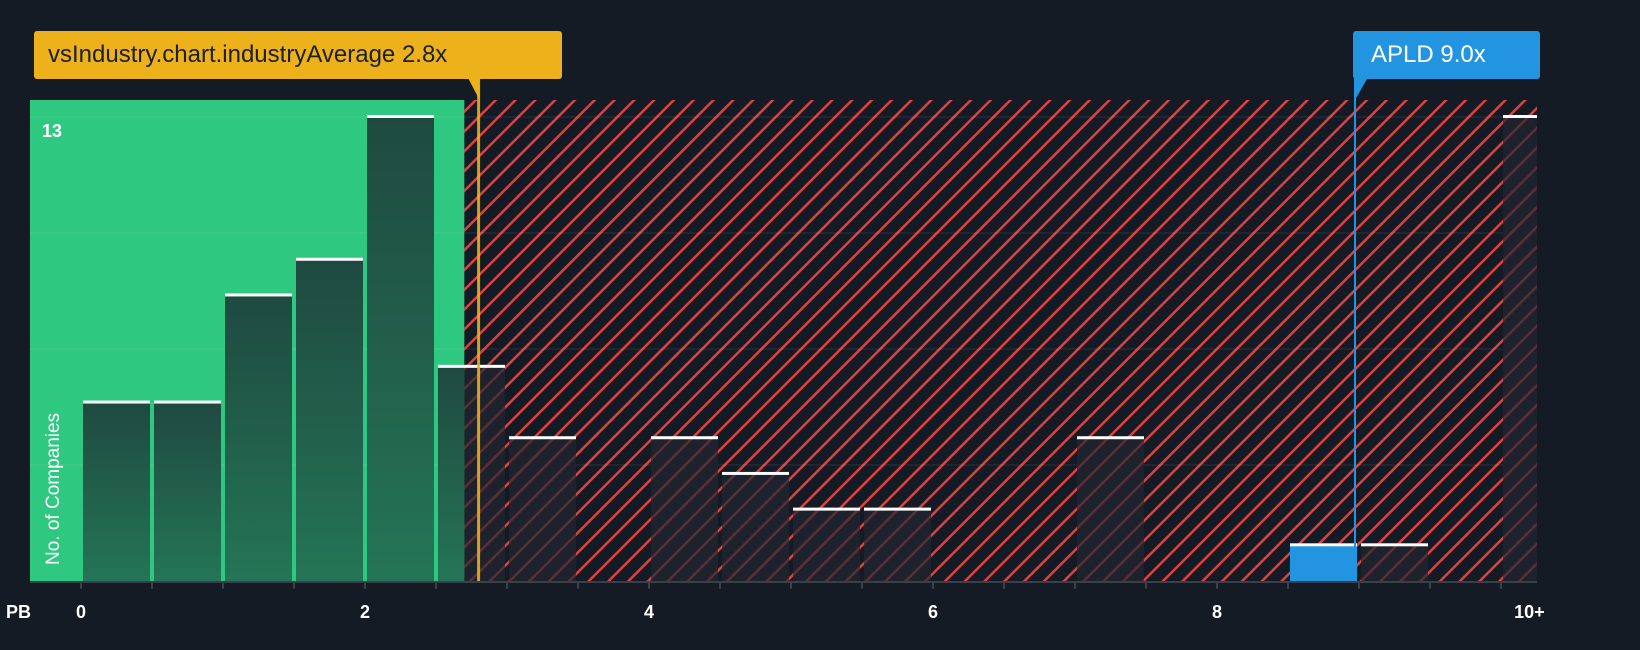 The height and width of the screenshot is (650, 1640). What do you see at coordinates (298, 55) in the screenshot?
I see `industry-average-callout: vsIndustry.chart.industryAverage 2.8x` at bounding box center [298, 55].